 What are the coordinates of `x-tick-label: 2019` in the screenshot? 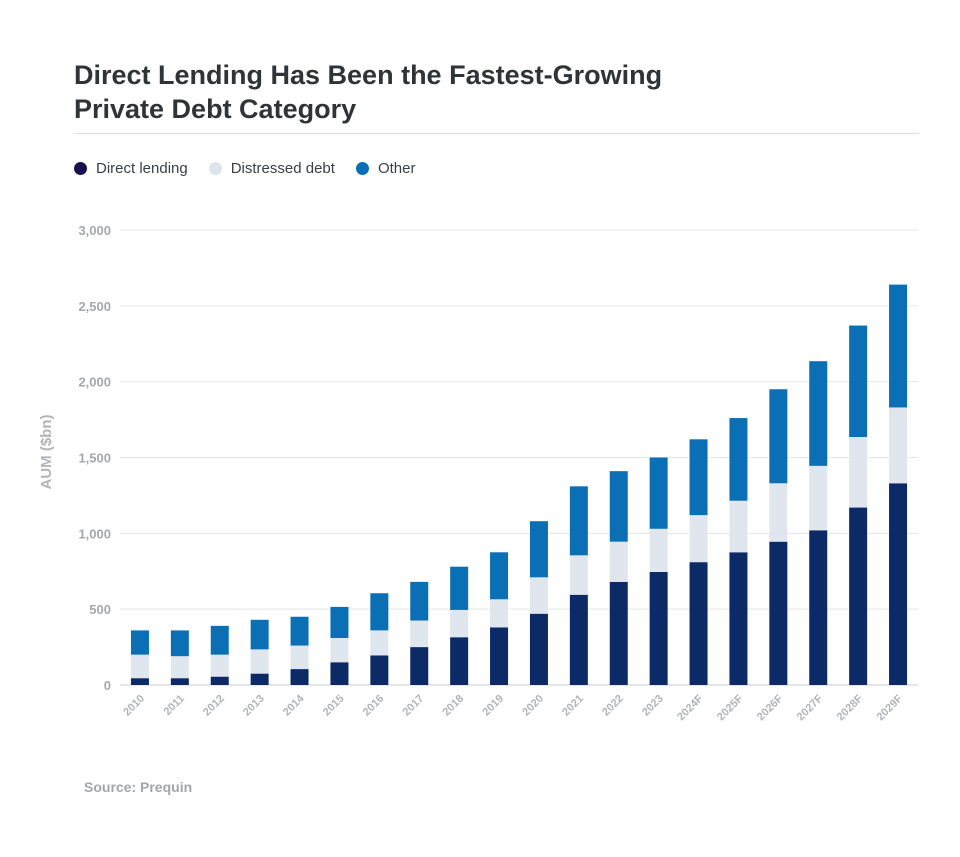 It's located at (493, 706).